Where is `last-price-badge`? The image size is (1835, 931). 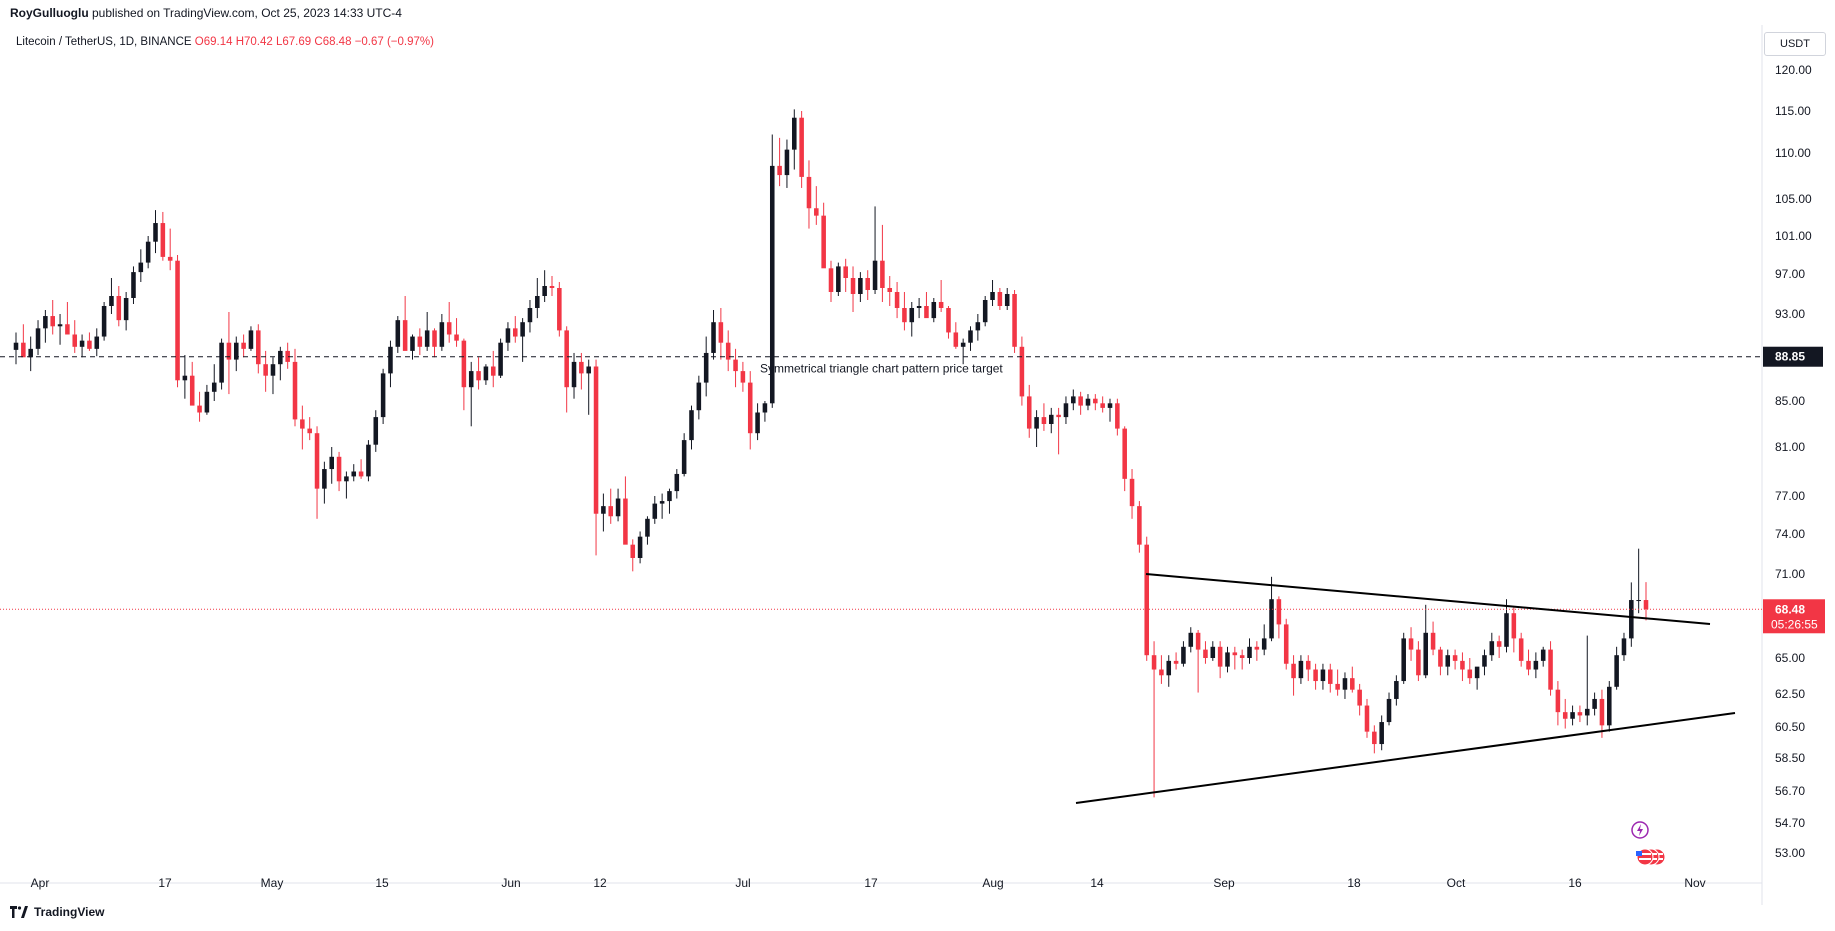 last-price-badge is located at coordinates (1794, 616).